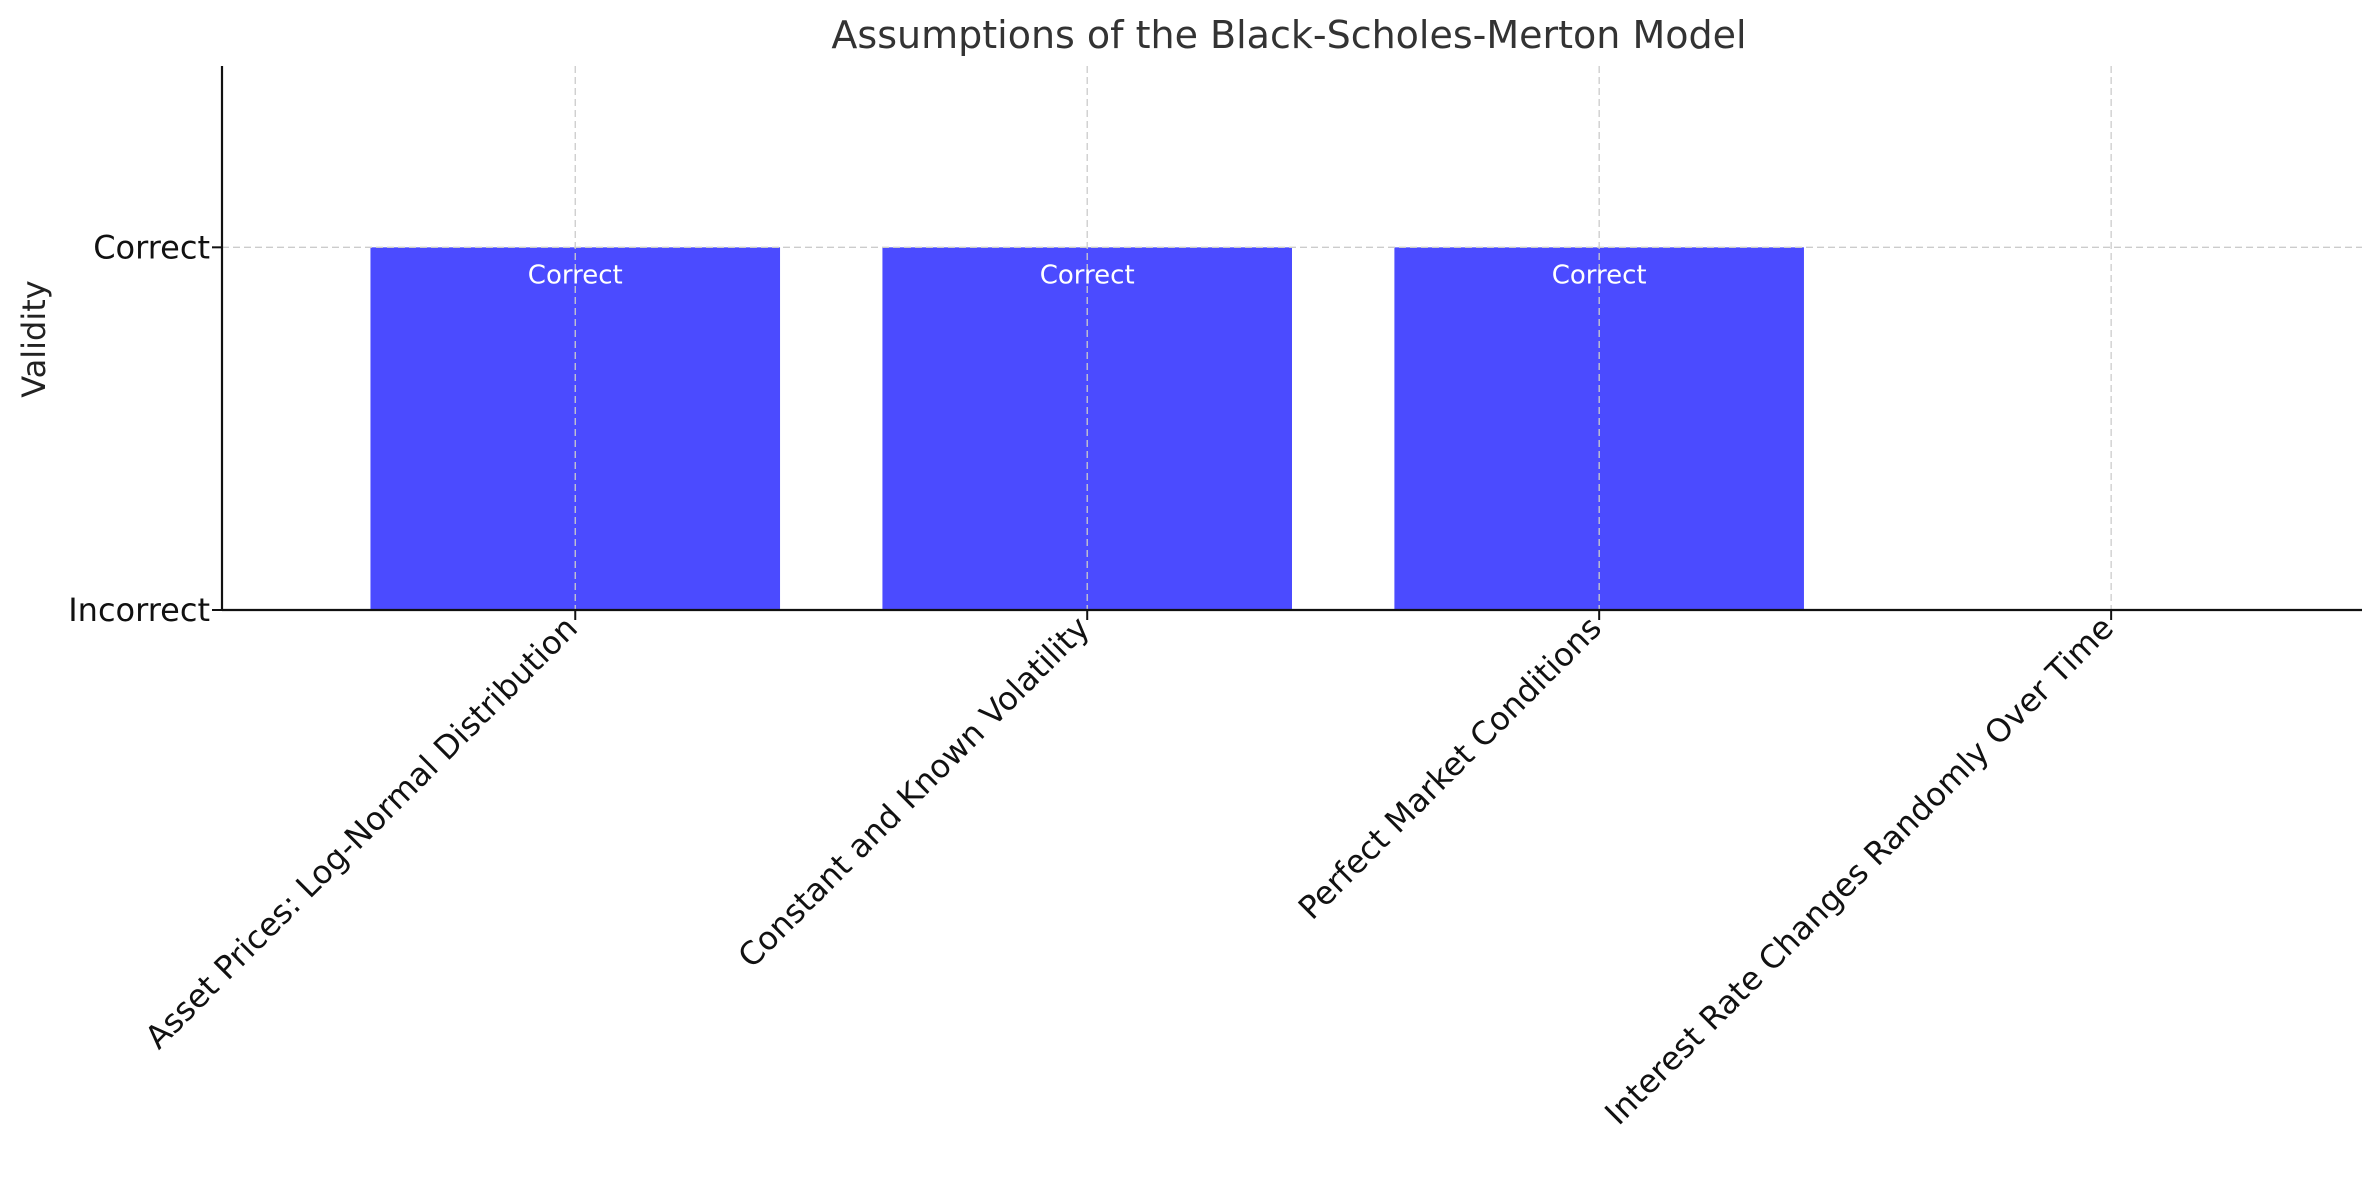  I want to click on bar-labels: Correct Correct Correct, so click(1087, 275).